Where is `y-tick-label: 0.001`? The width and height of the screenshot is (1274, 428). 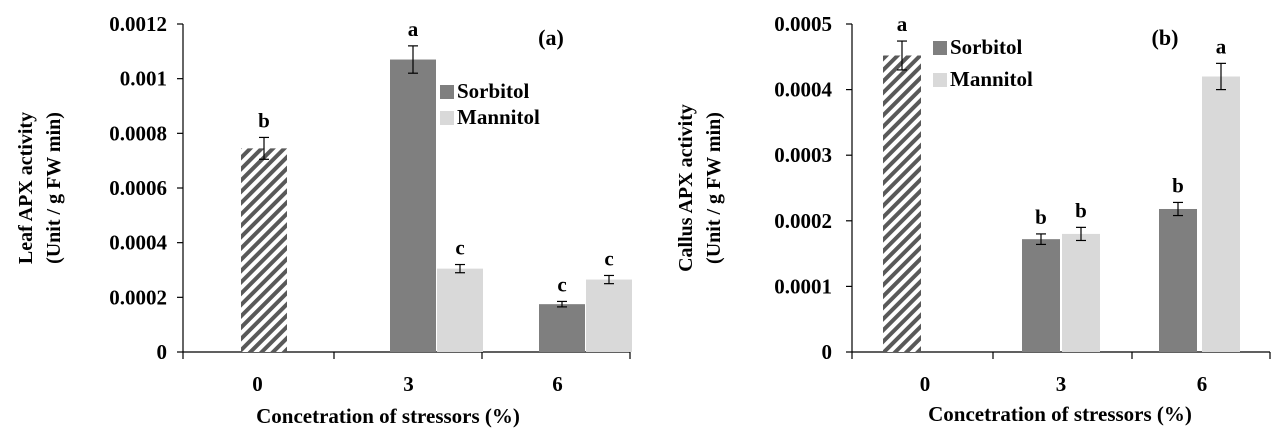 y-tick-label: 0.001 is located at coordinates (143, 79).